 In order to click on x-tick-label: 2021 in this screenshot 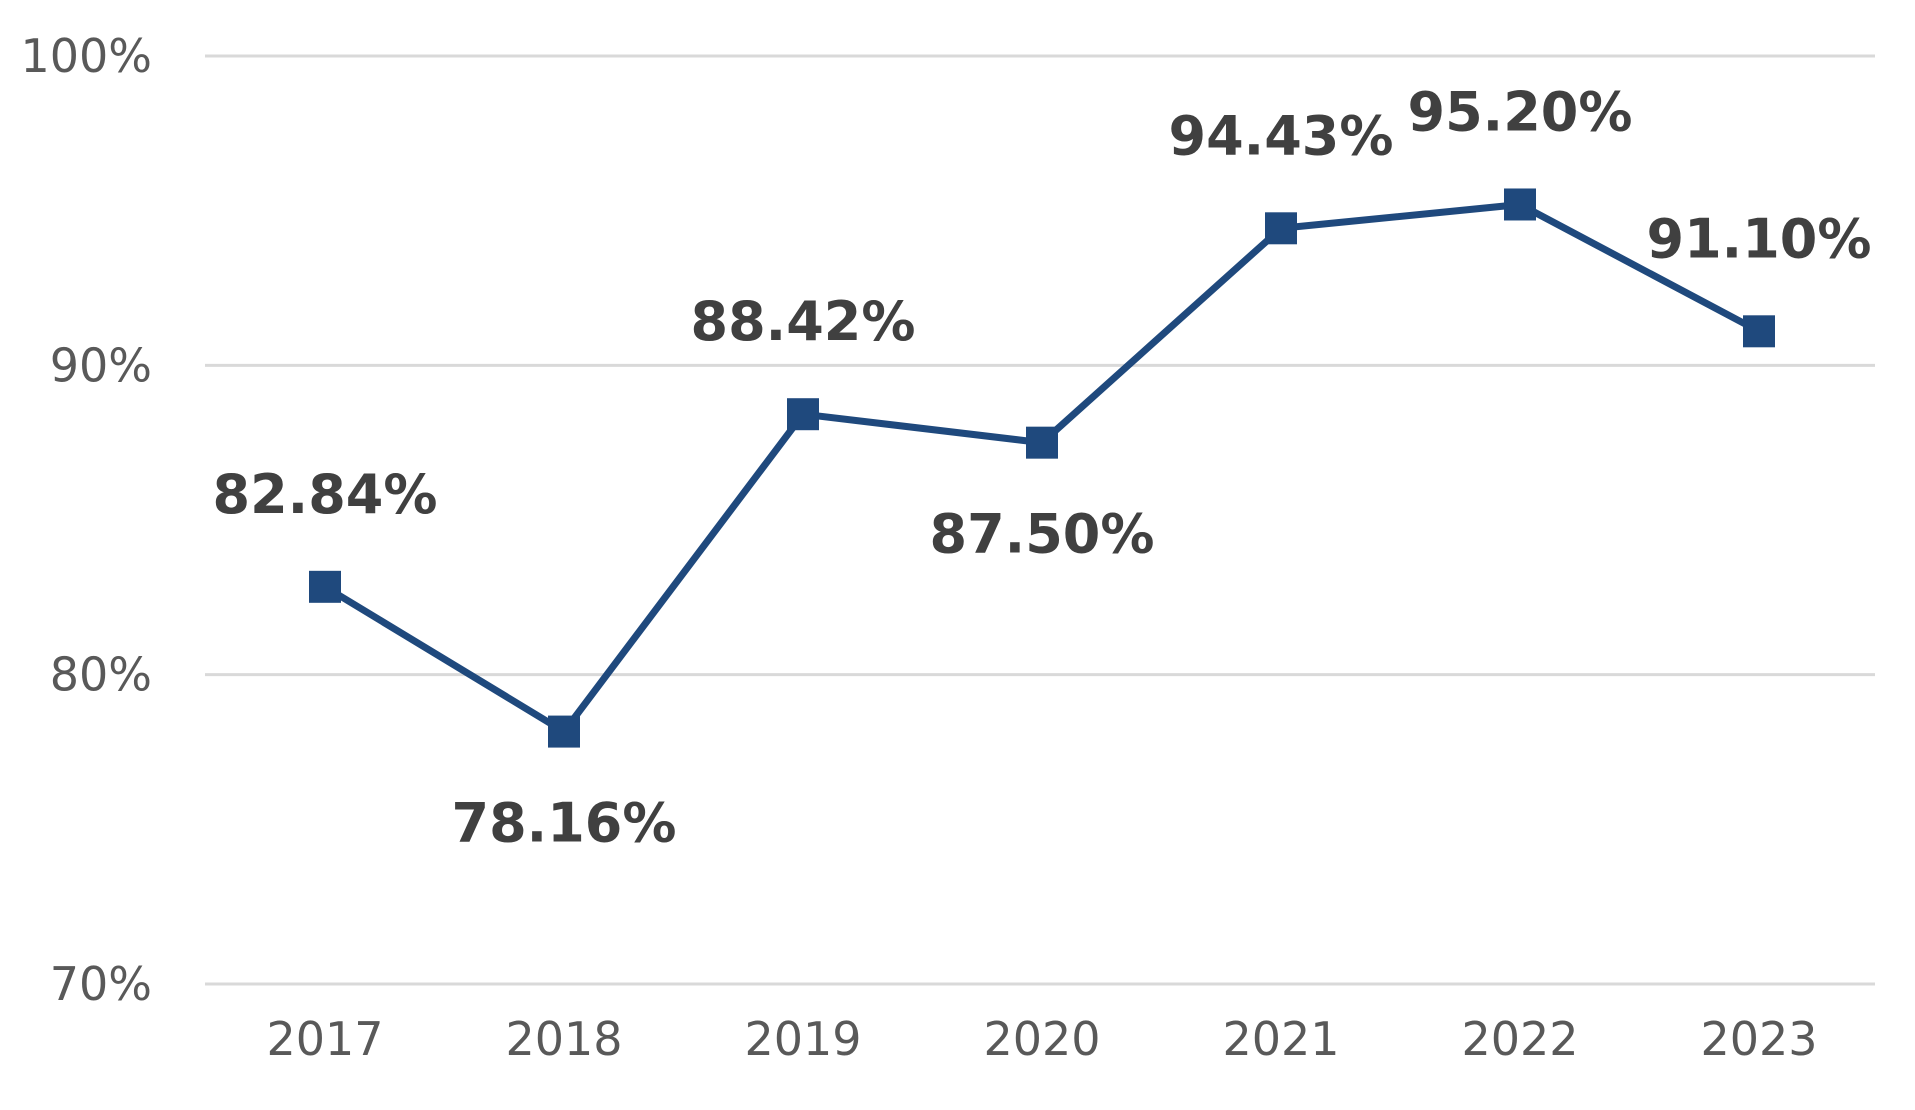, I will do `click(1280, 1039)`.